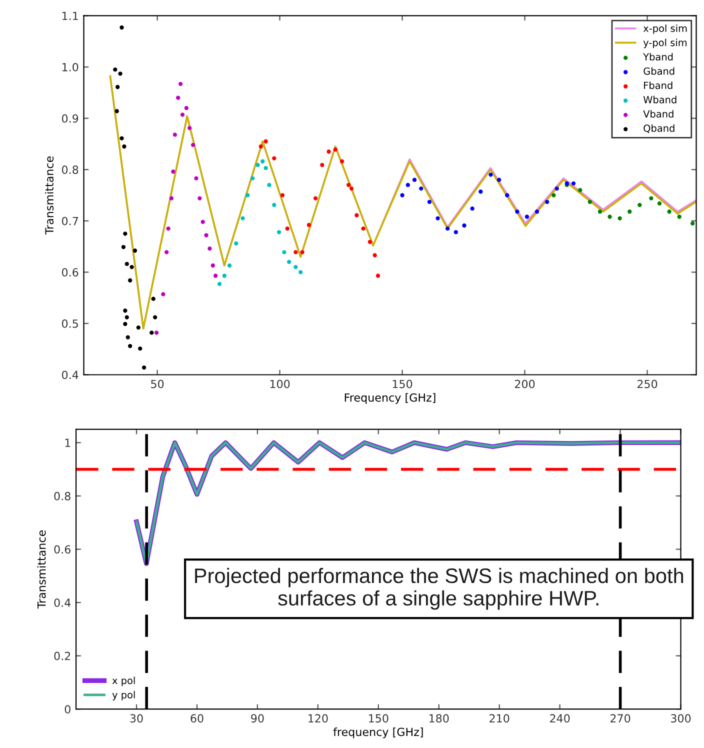  I want to click on x-tick-label: 60, so click(197, 718).